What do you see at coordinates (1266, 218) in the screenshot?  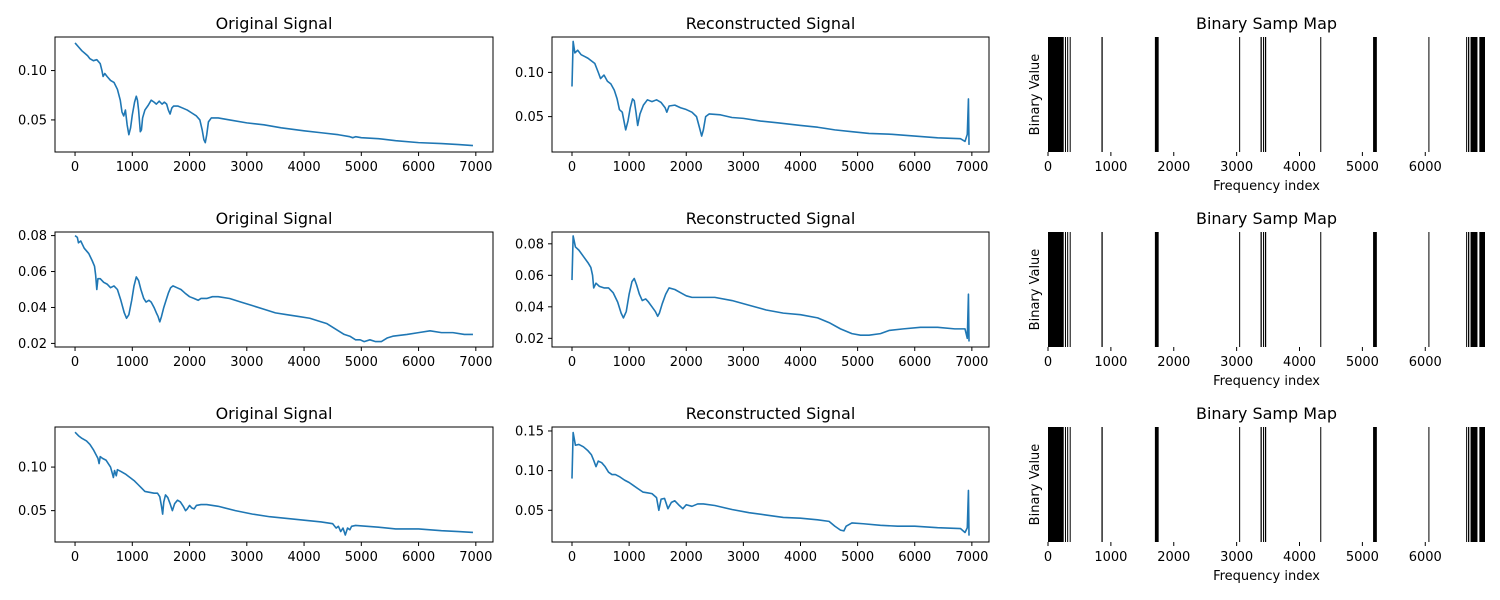 I see `subplot-title: Binary Samp Map` at bounding box center [1266, 218].